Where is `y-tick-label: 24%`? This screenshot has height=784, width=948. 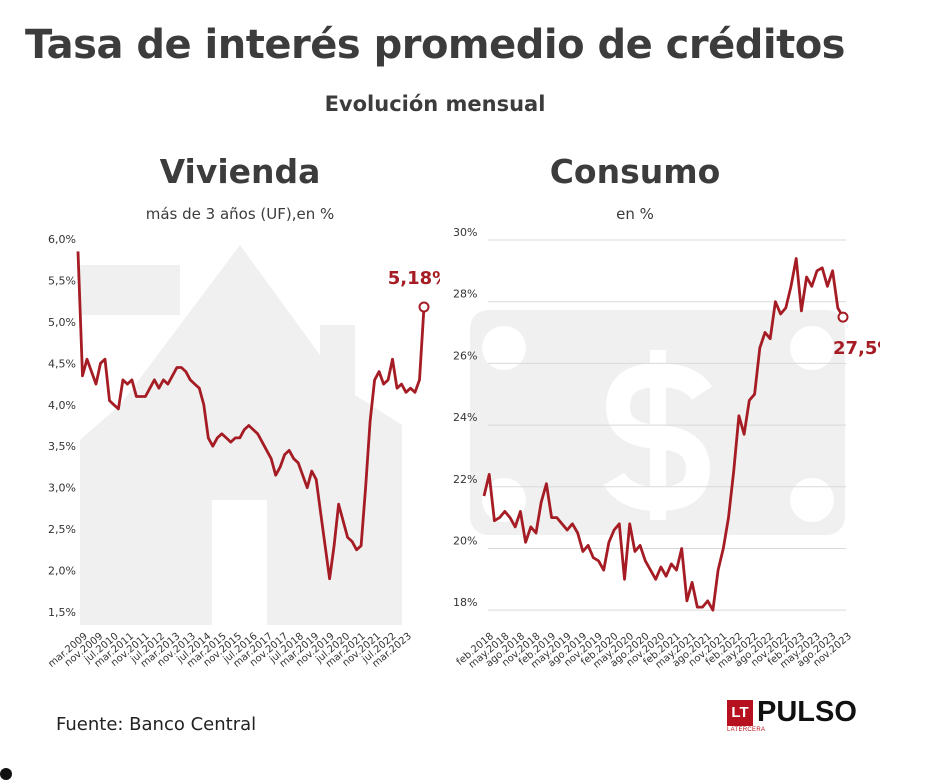 y-tick-label: 24% is located at coordinates (465, 417).